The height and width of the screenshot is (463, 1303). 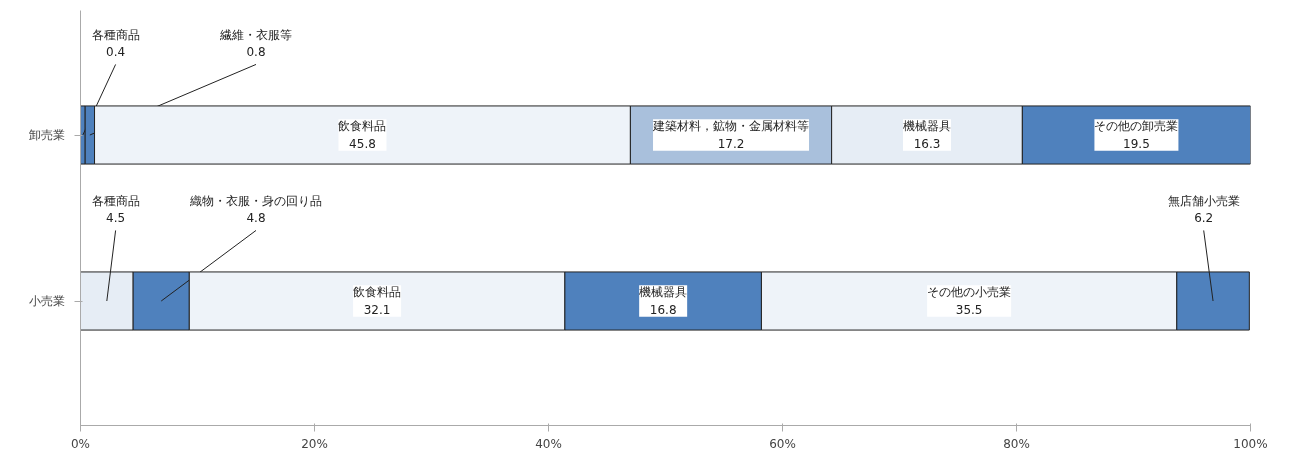 What do you see at coordinates (362, 135) in the screenshot?
I see `data-label: 飲食料品 45.8` at bounding box center [362, 135].